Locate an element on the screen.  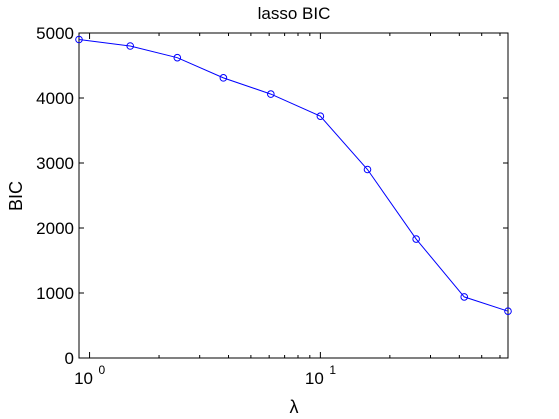
x-tick-label-exponent: 0 is located at coordinates (102, 370).